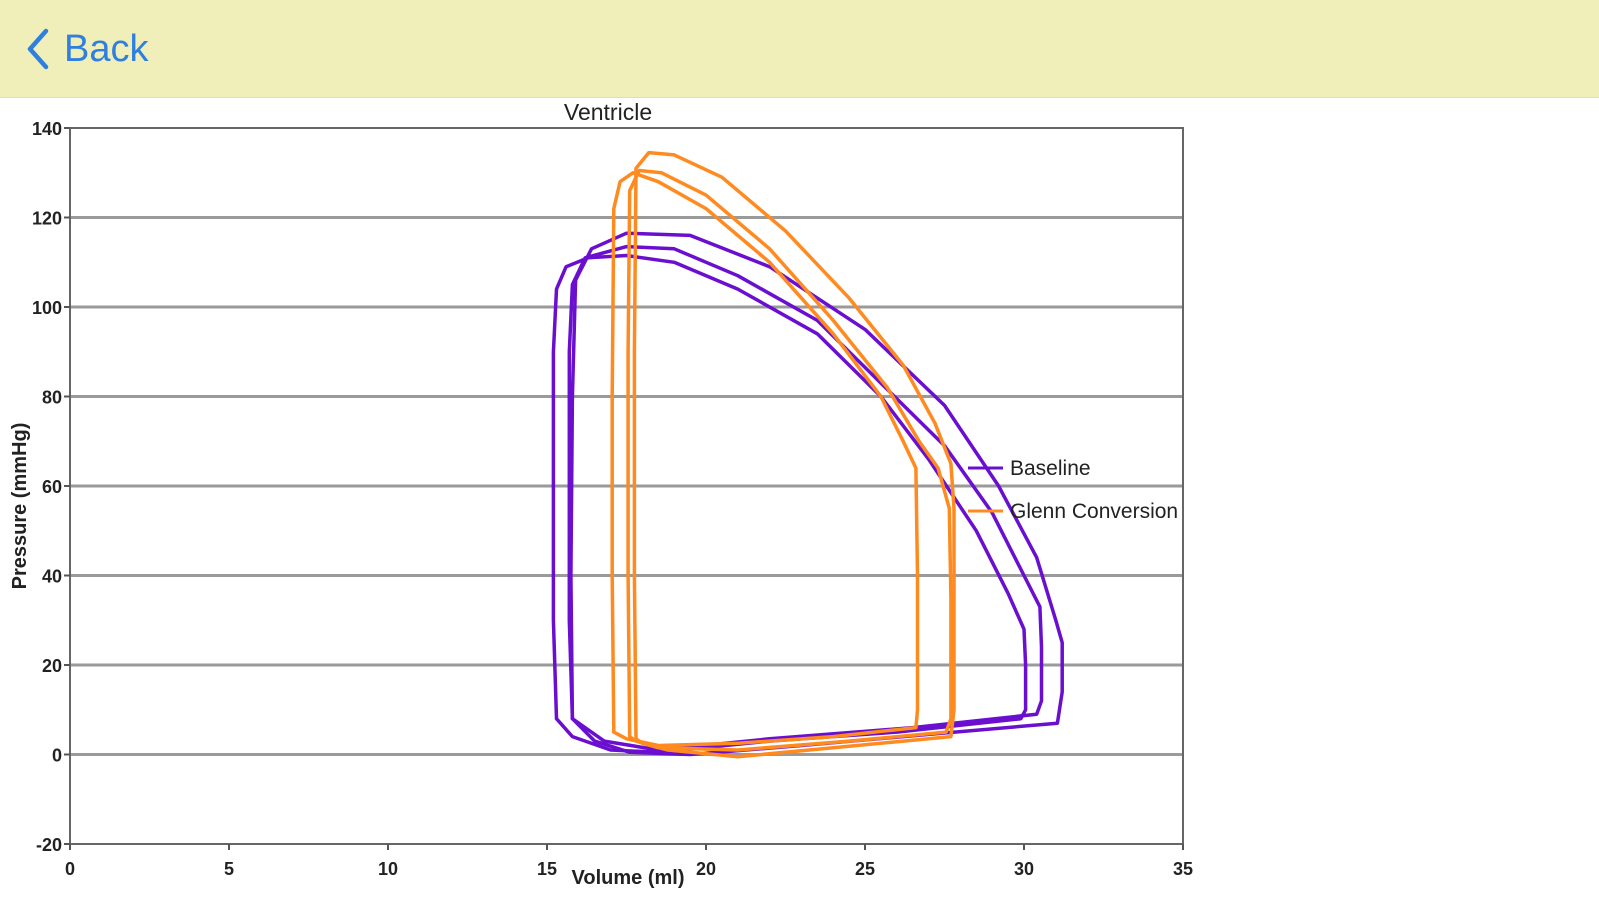  Describe the element at coordinates (608, 112) in the screenshot. I see `chart-title: Ventricle` at that location.